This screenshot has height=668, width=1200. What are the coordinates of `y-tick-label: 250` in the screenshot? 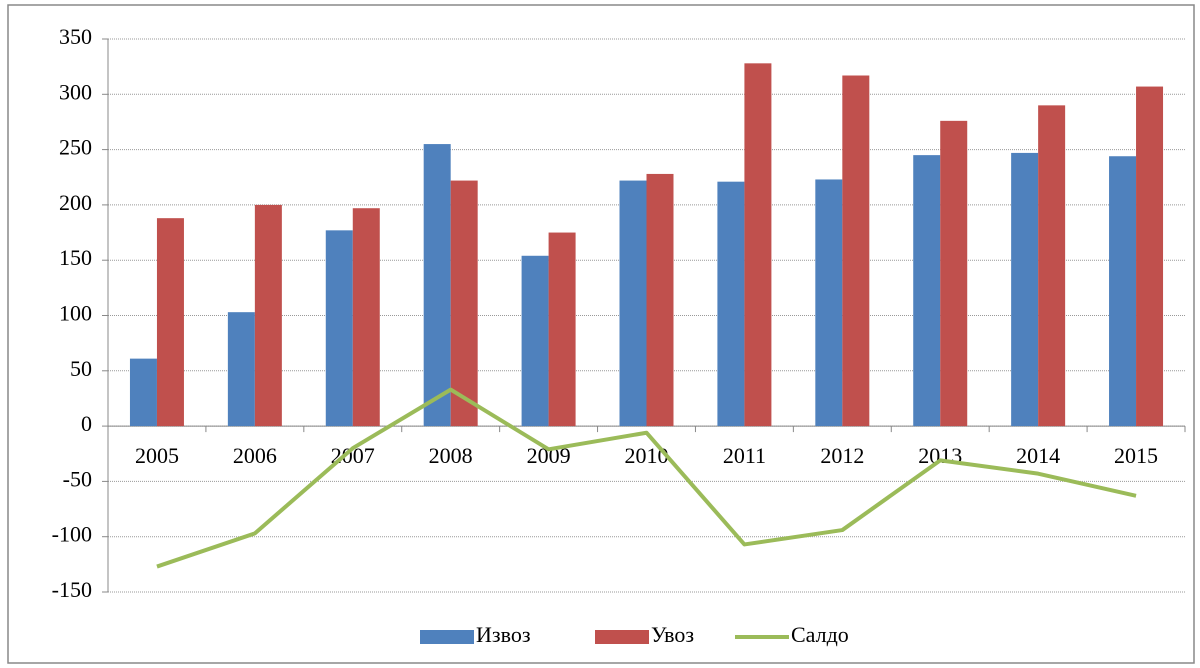 It's located at (75, 147).